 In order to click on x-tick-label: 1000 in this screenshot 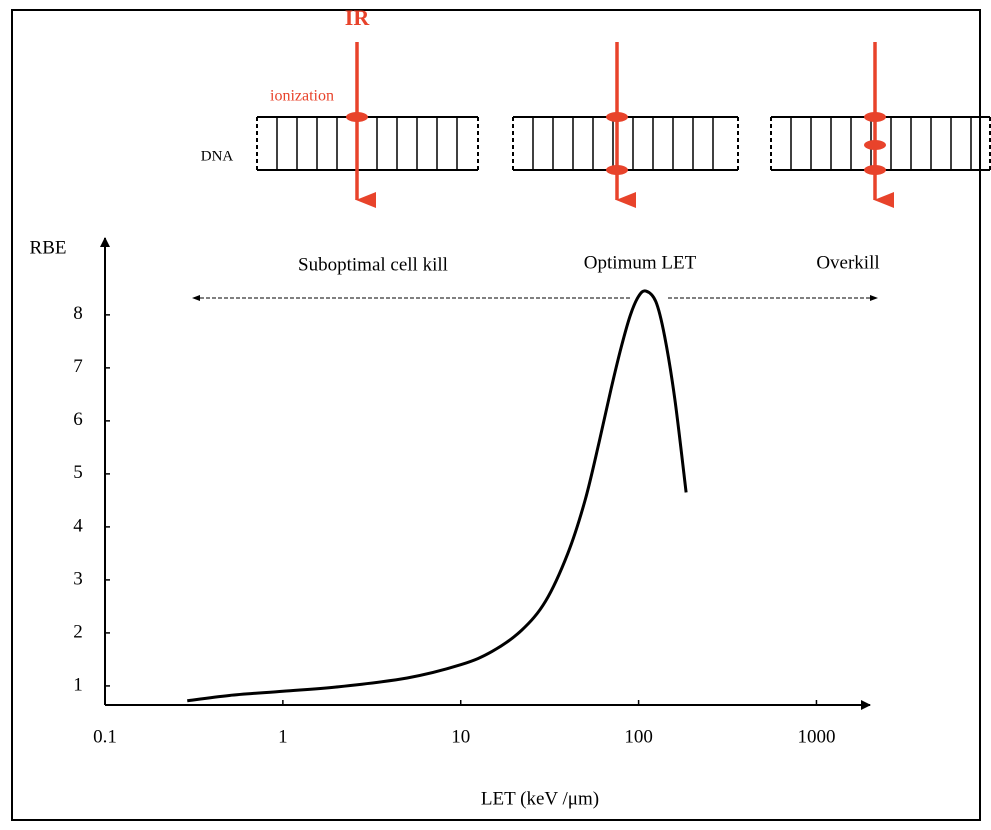, I will do `click(816, 736)`.